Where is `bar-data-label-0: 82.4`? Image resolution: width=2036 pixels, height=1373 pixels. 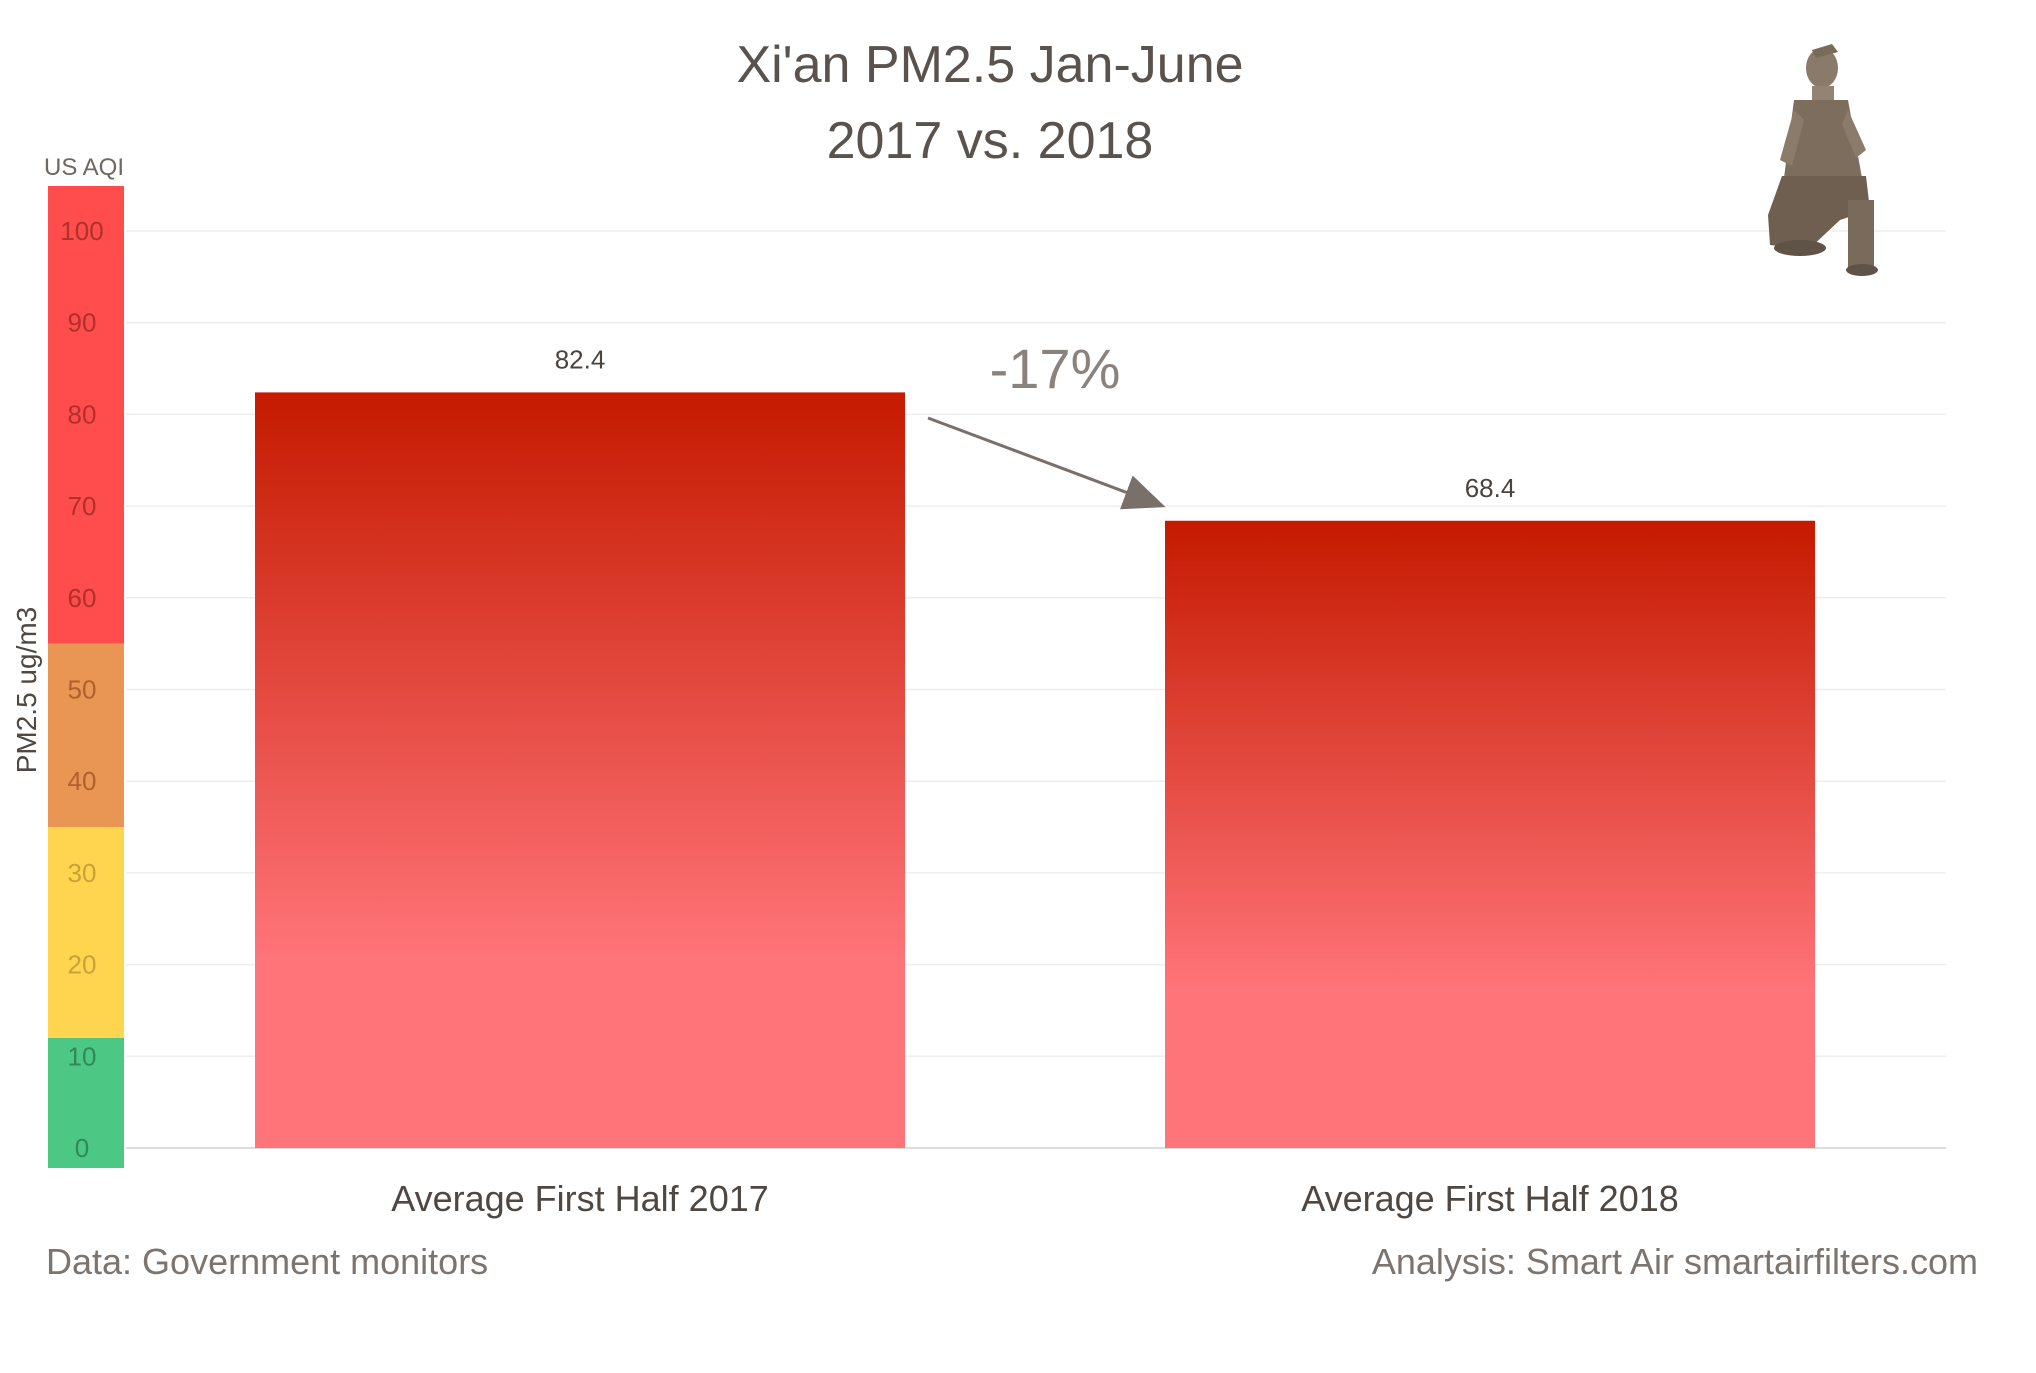
bar-data-label-0: 82.4 is located at coordinates (580, 359).